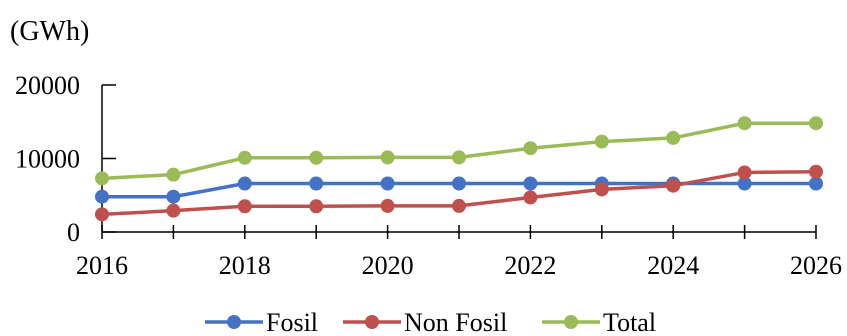 This screenshot has height=336, width=847. What do you see at coordinates (673, 265) in the screenshot?
I see `x-tick-label: 2024` at bounding box center [673, 265].